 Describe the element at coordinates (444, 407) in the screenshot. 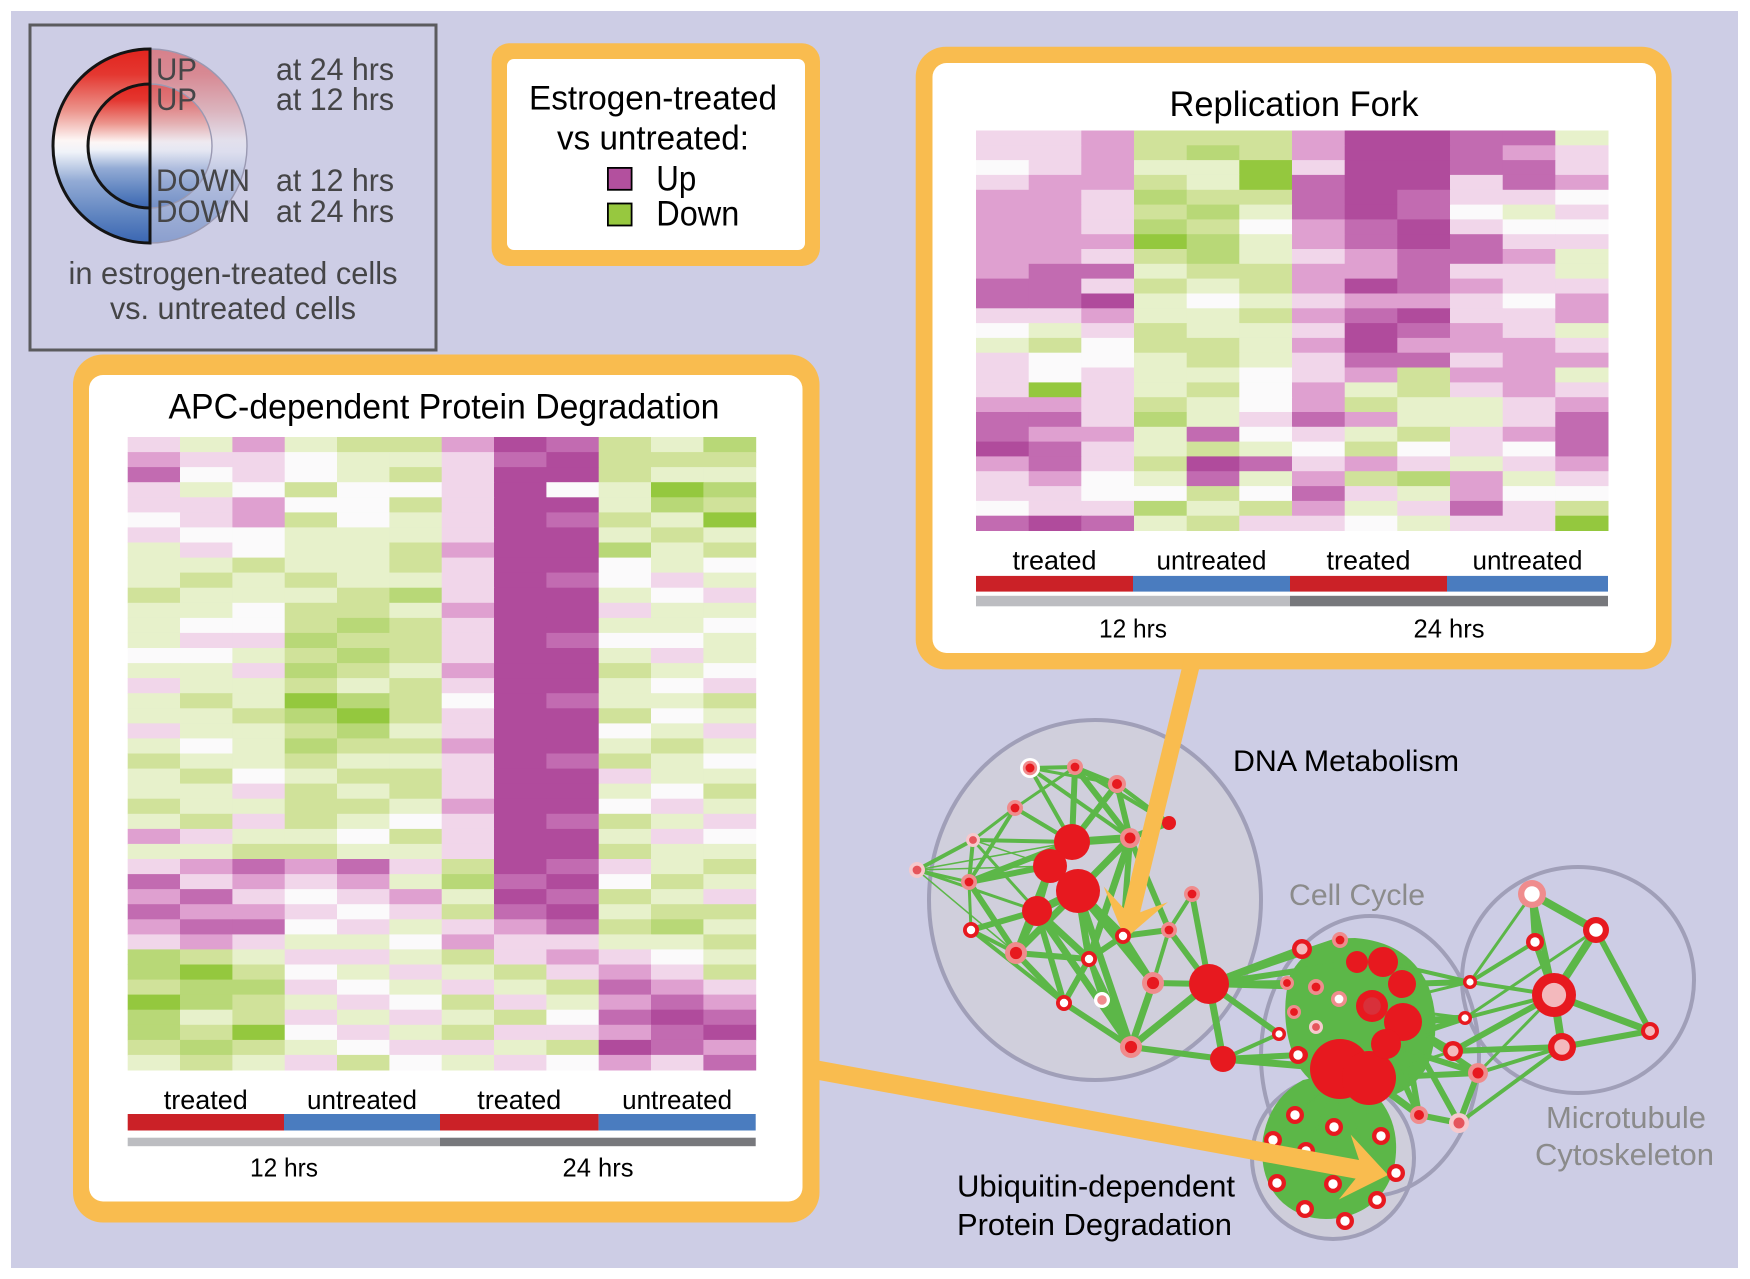

I see `svg-text:APC-dependent Protein Degradat: APC-dependent Protein Degradation` at that location.